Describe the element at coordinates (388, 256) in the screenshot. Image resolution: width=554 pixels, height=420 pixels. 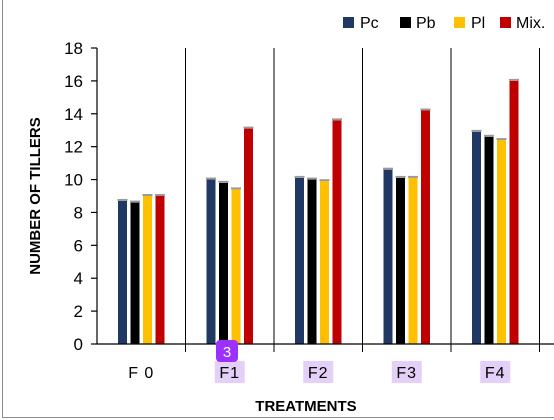
I see `bar-pc-f3` at that location.